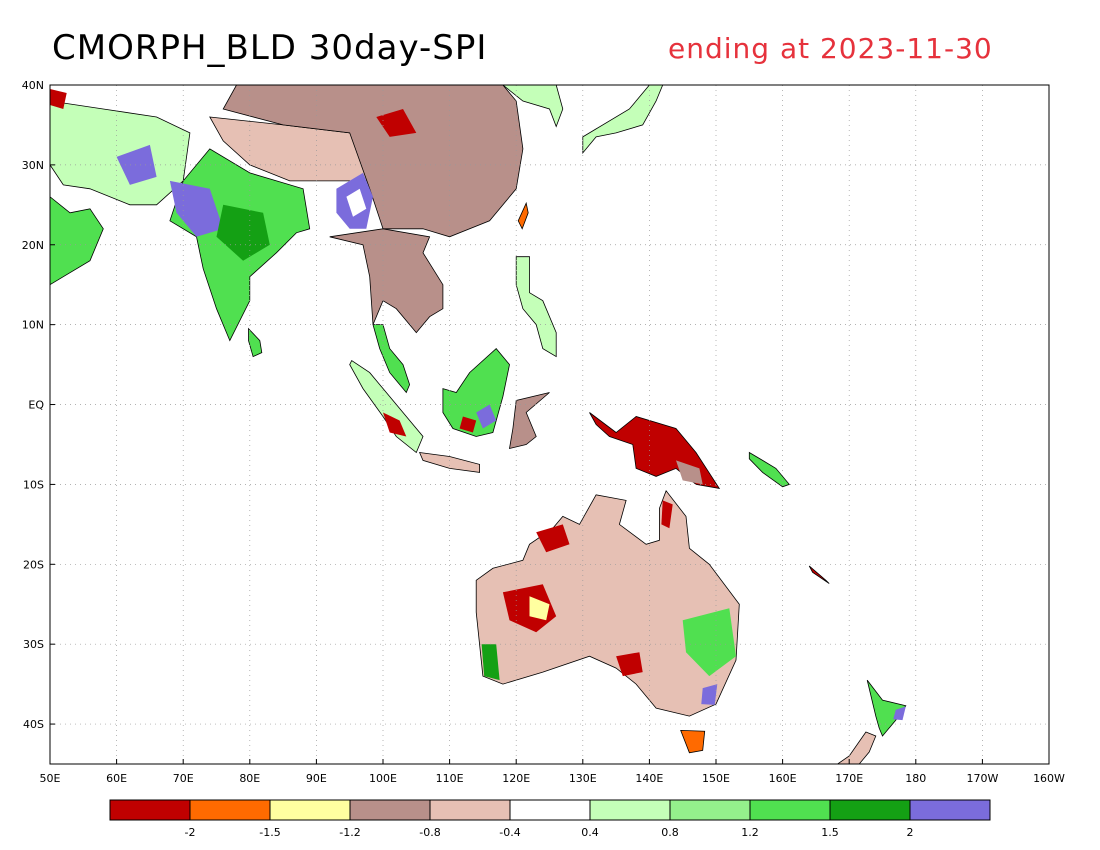  Describe the element at coordinates (915, 778) in the screenshot. I see `lon-tick-label: 180` at that location.